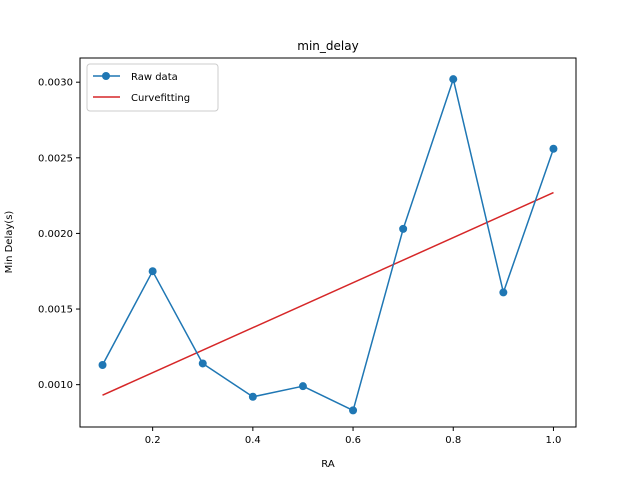 This screenshot has width=640, height=480. Describe the element at coordinates (327, 46) in the screenshot. I see `chart-title: min_delay` at that location.